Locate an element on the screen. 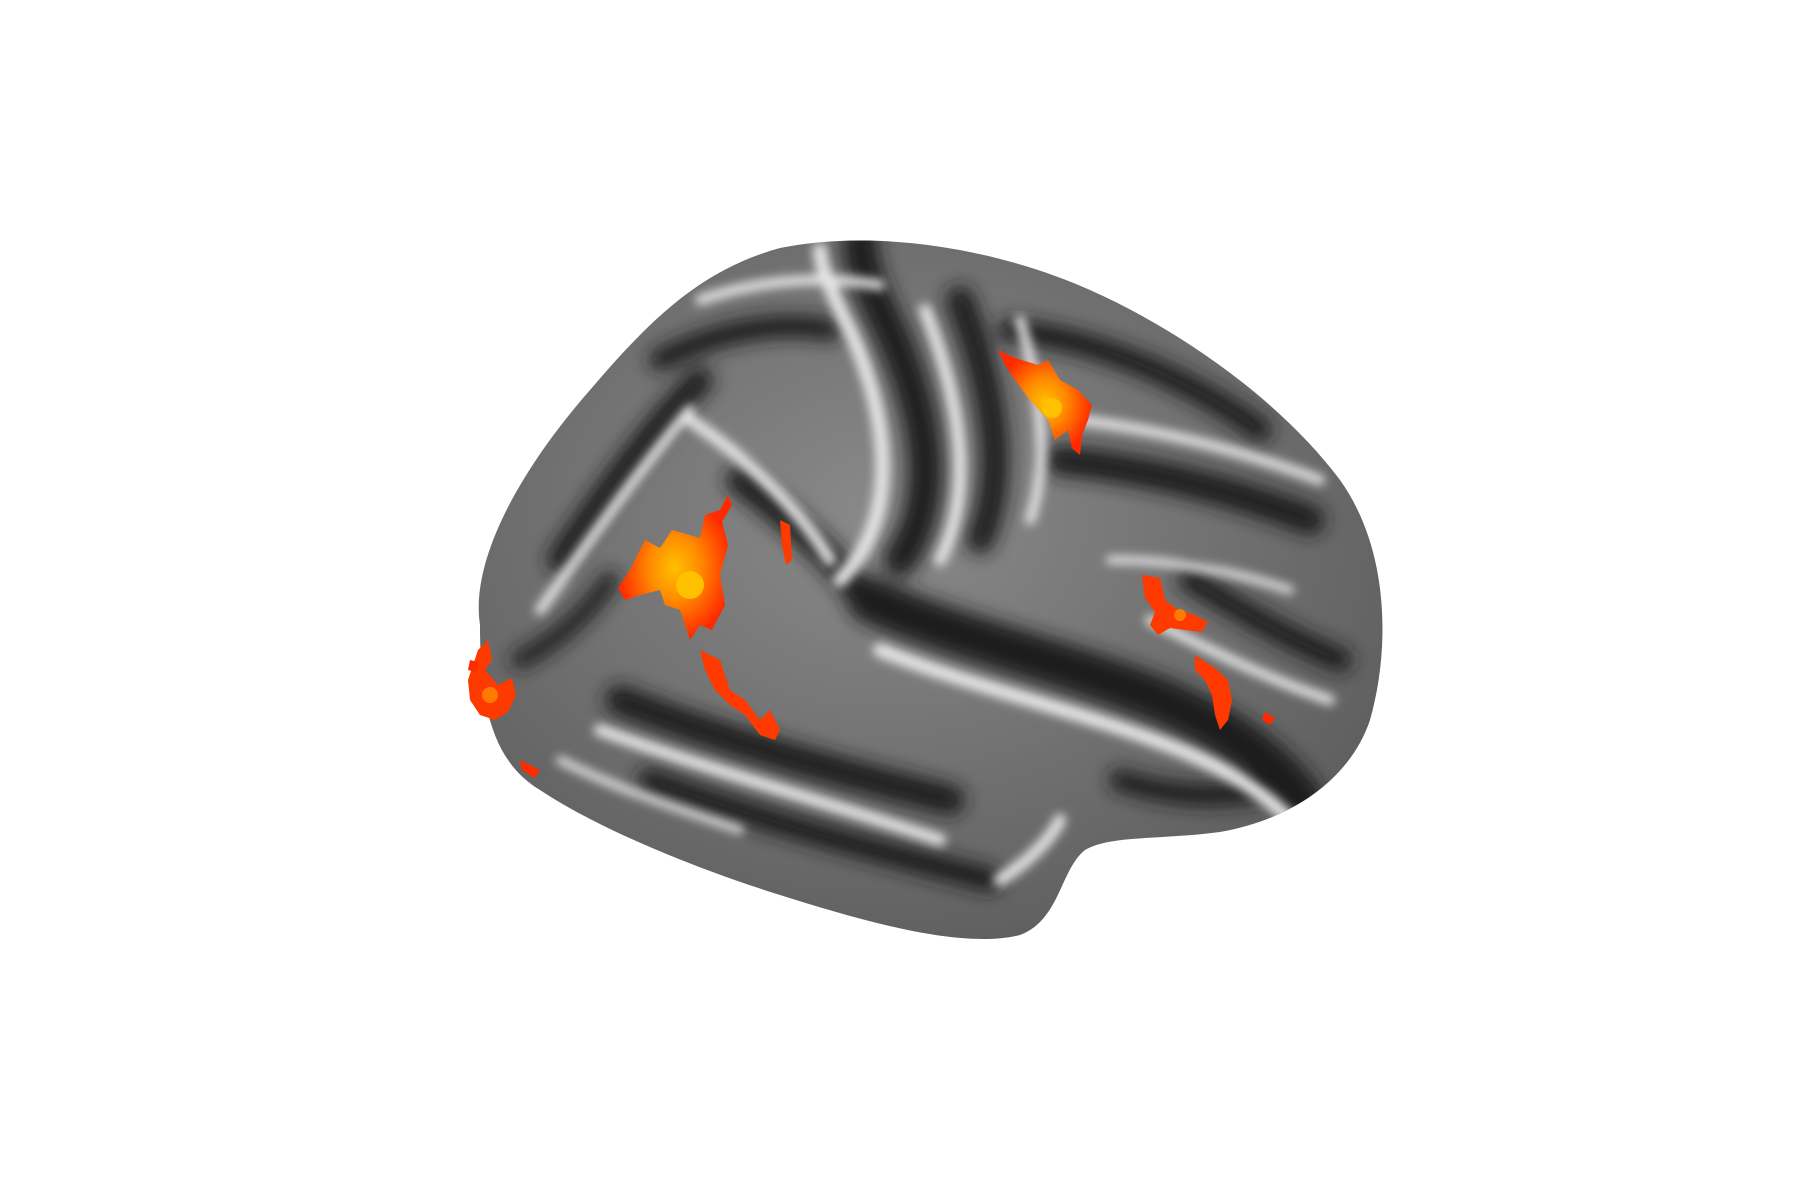 The image size is (1800, 1200). activation-cluster-frontal-inferior is located at coordinates (1208, 652).